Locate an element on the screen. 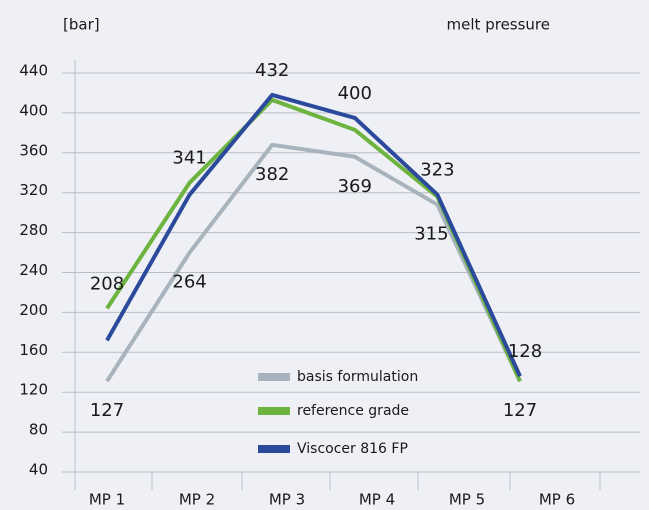  x-tick-label: MP 5 is located at coordinates (467, 500).